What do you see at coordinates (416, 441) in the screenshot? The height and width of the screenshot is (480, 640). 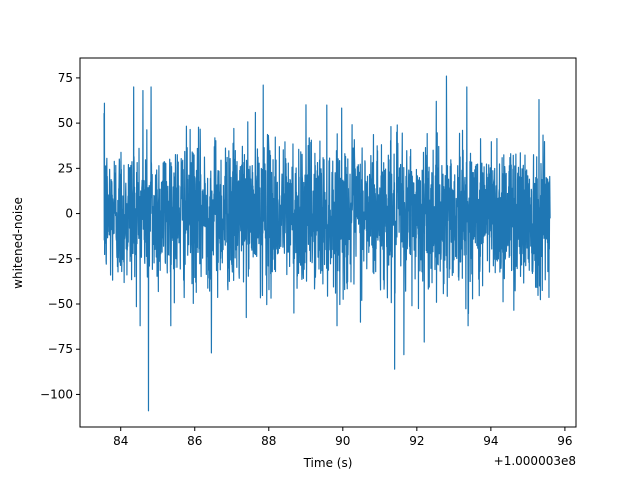 I see `x-tick-label: 92` at bounding box center [416, 441].